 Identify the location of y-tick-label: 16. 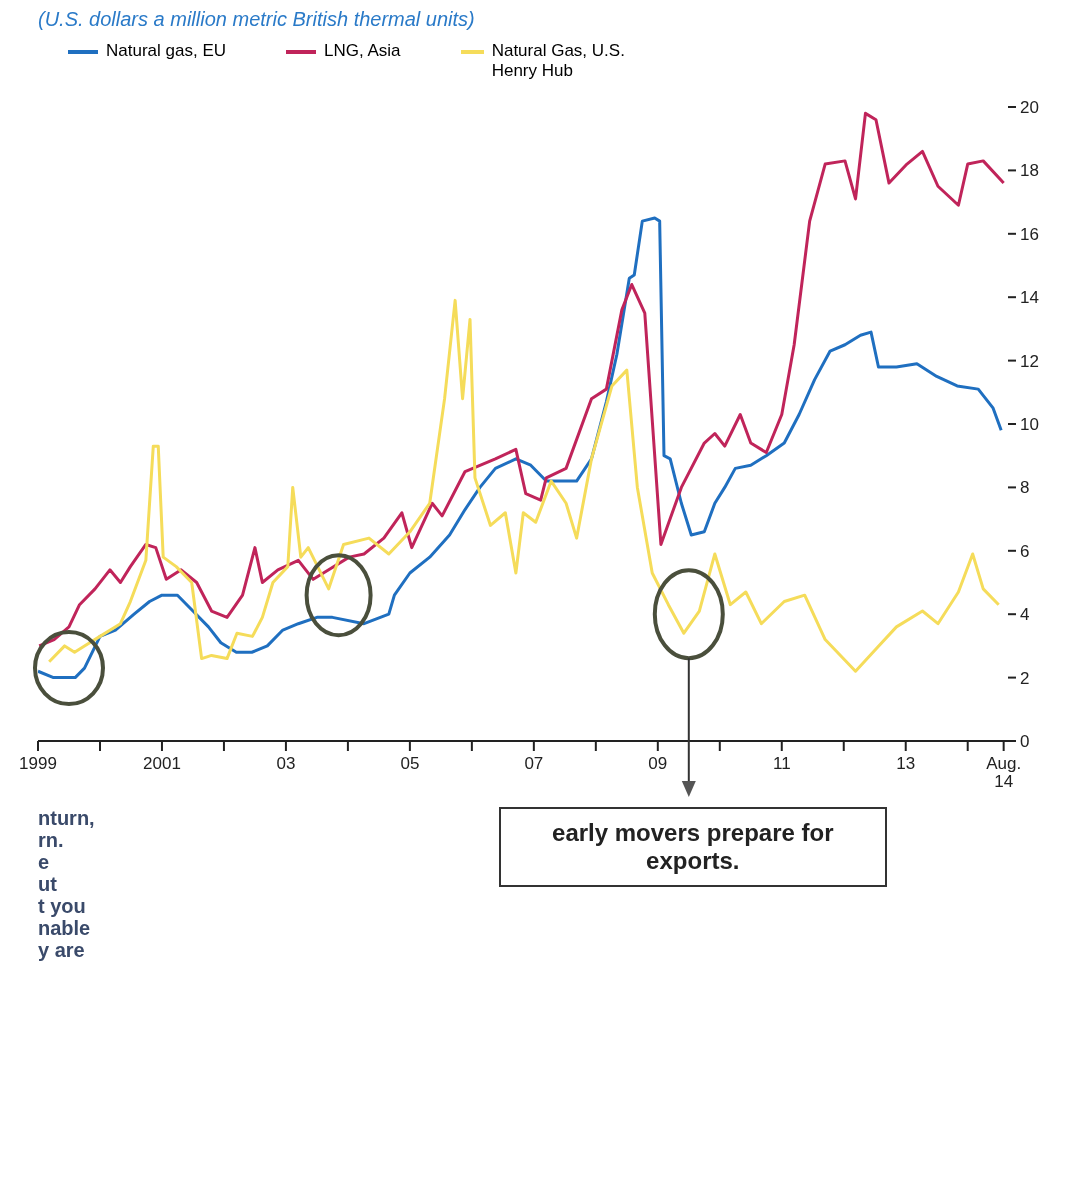
(1029, 234).